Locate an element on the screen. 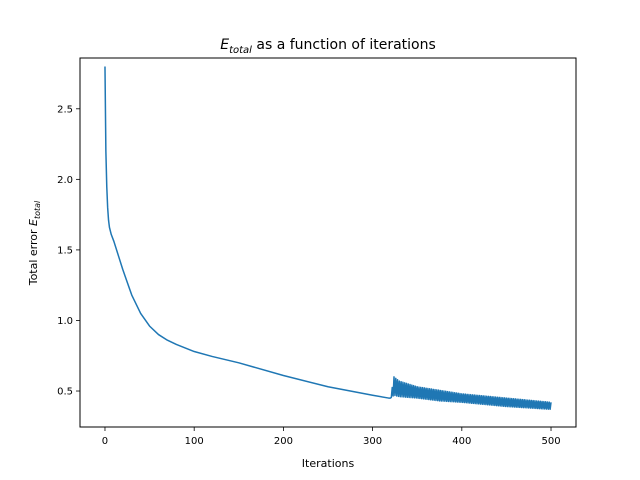  x-tick-label: 0 is located at coordinates (105, 441).